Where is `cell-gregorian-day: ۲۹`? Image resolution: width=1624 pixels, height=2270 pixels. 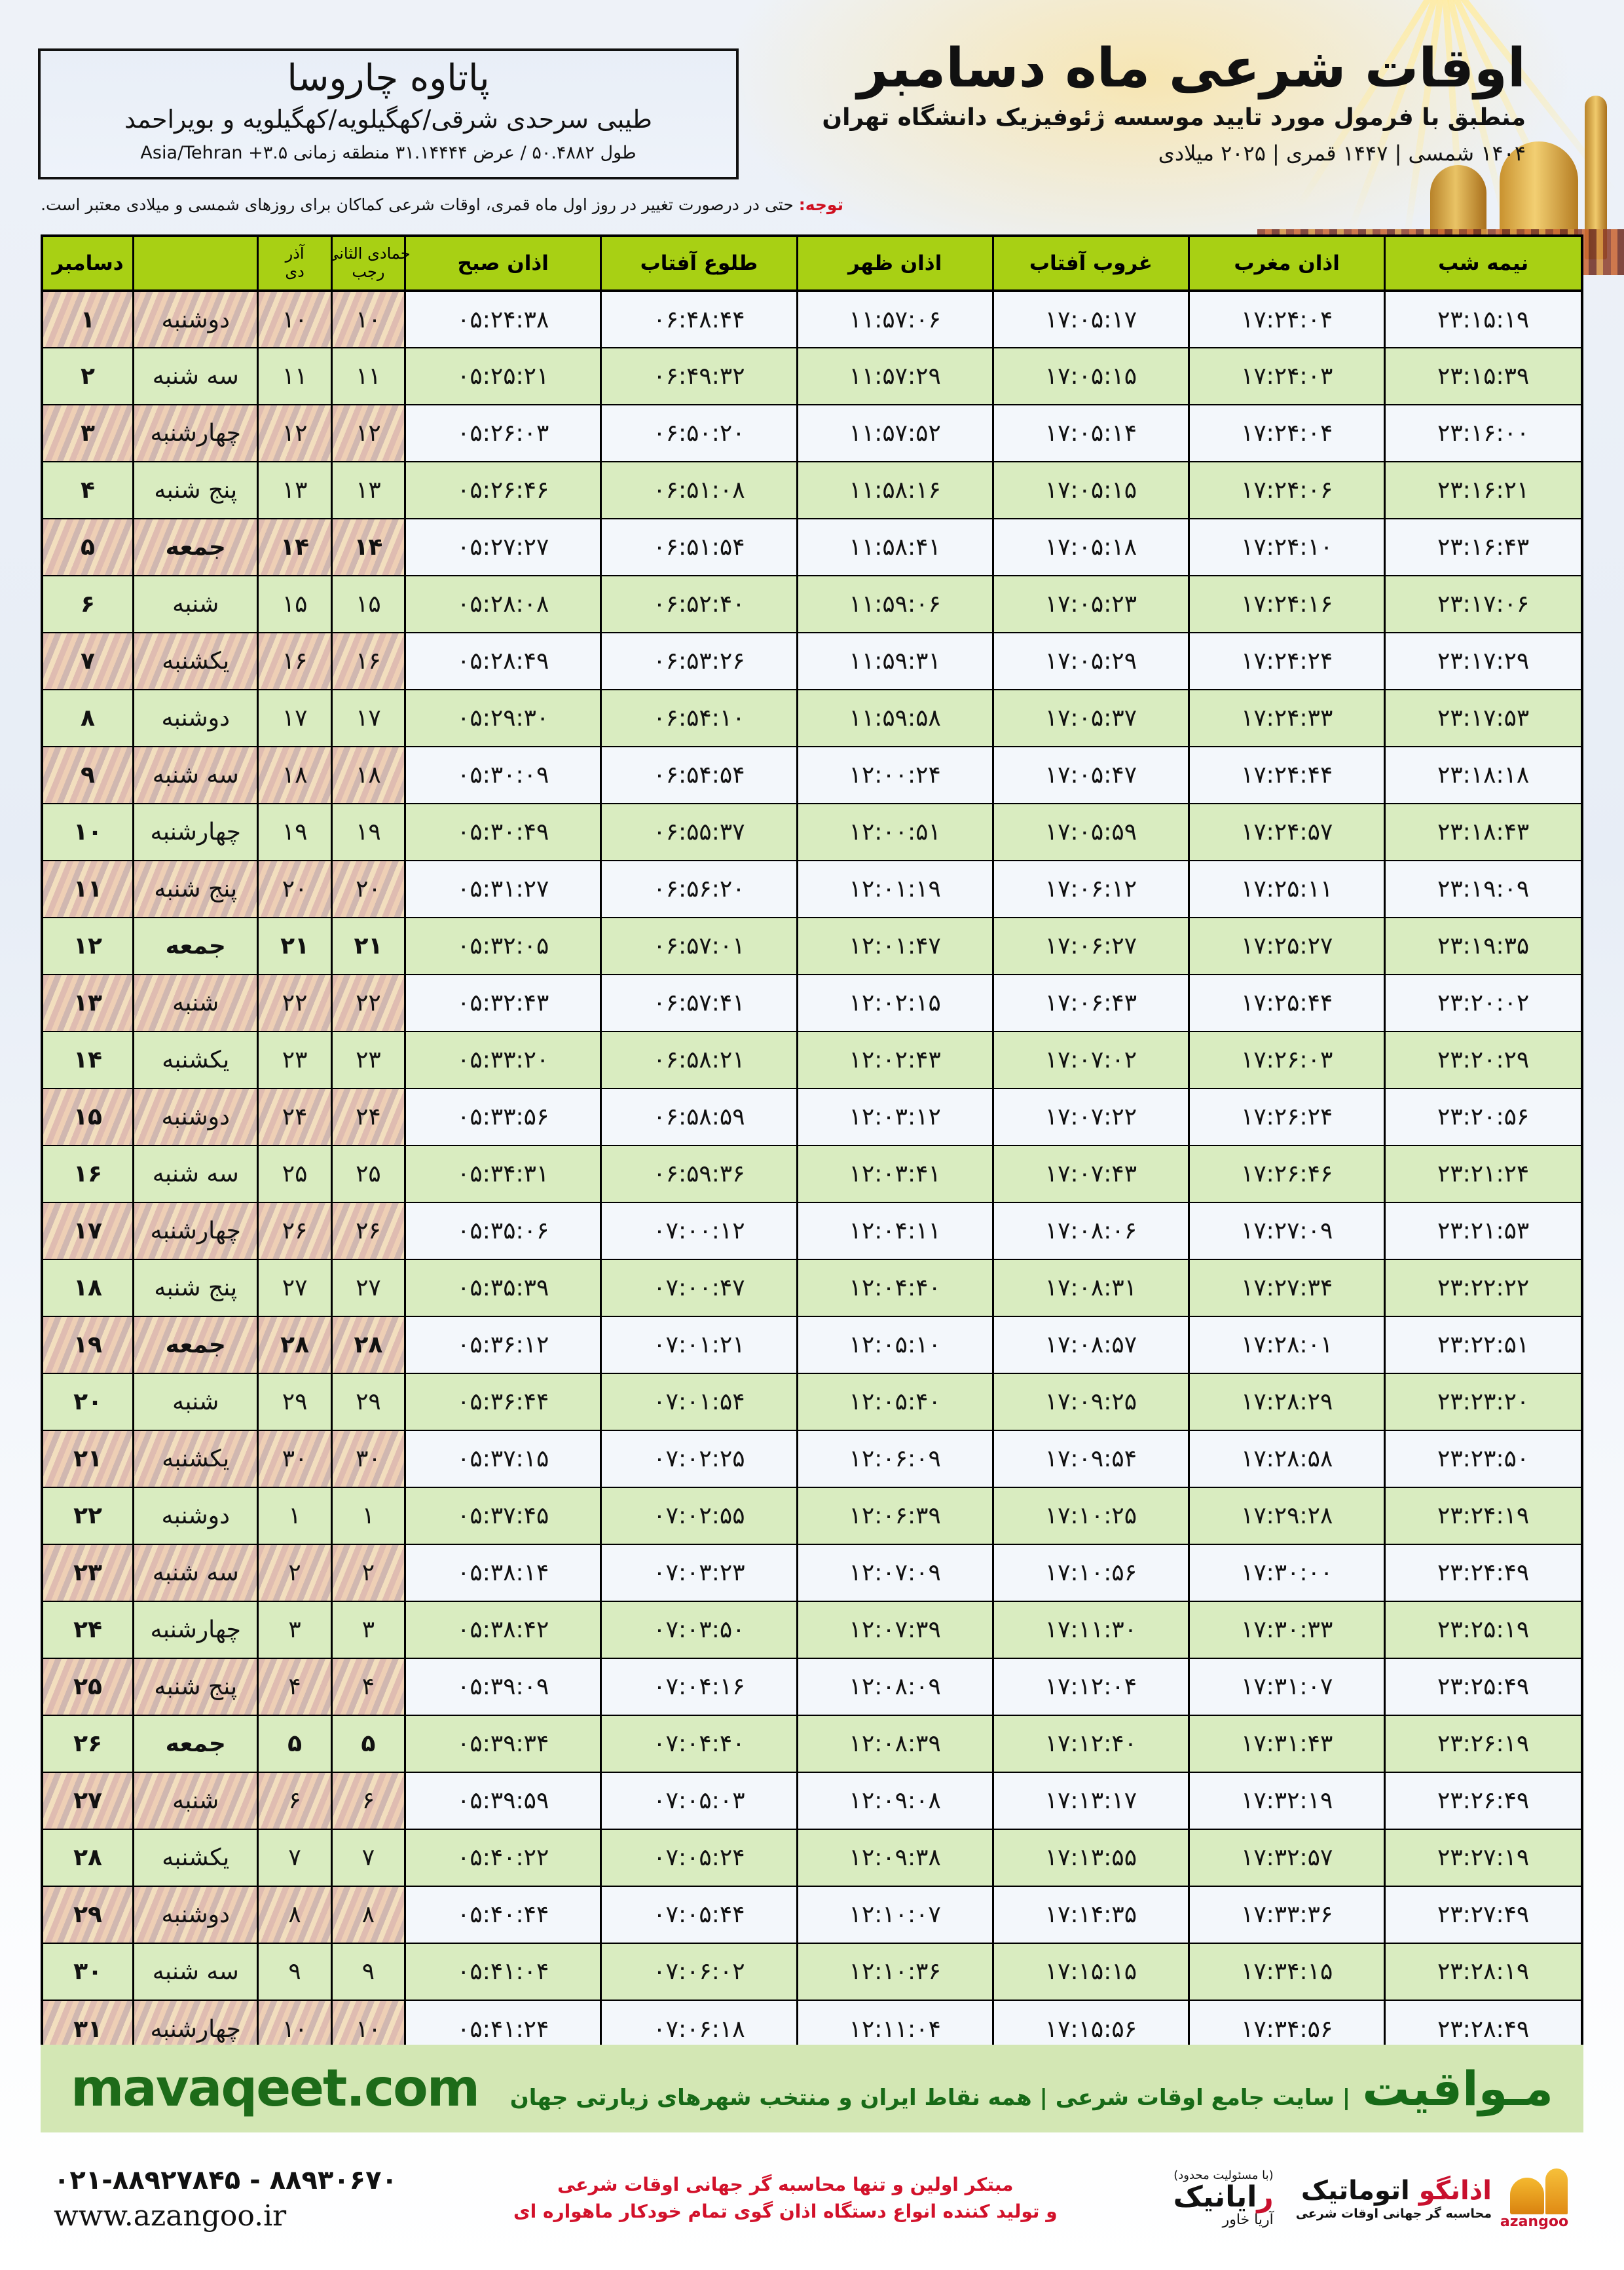
cell-gregorian-day: ۲۹ is located at coordinates (88, 1914).